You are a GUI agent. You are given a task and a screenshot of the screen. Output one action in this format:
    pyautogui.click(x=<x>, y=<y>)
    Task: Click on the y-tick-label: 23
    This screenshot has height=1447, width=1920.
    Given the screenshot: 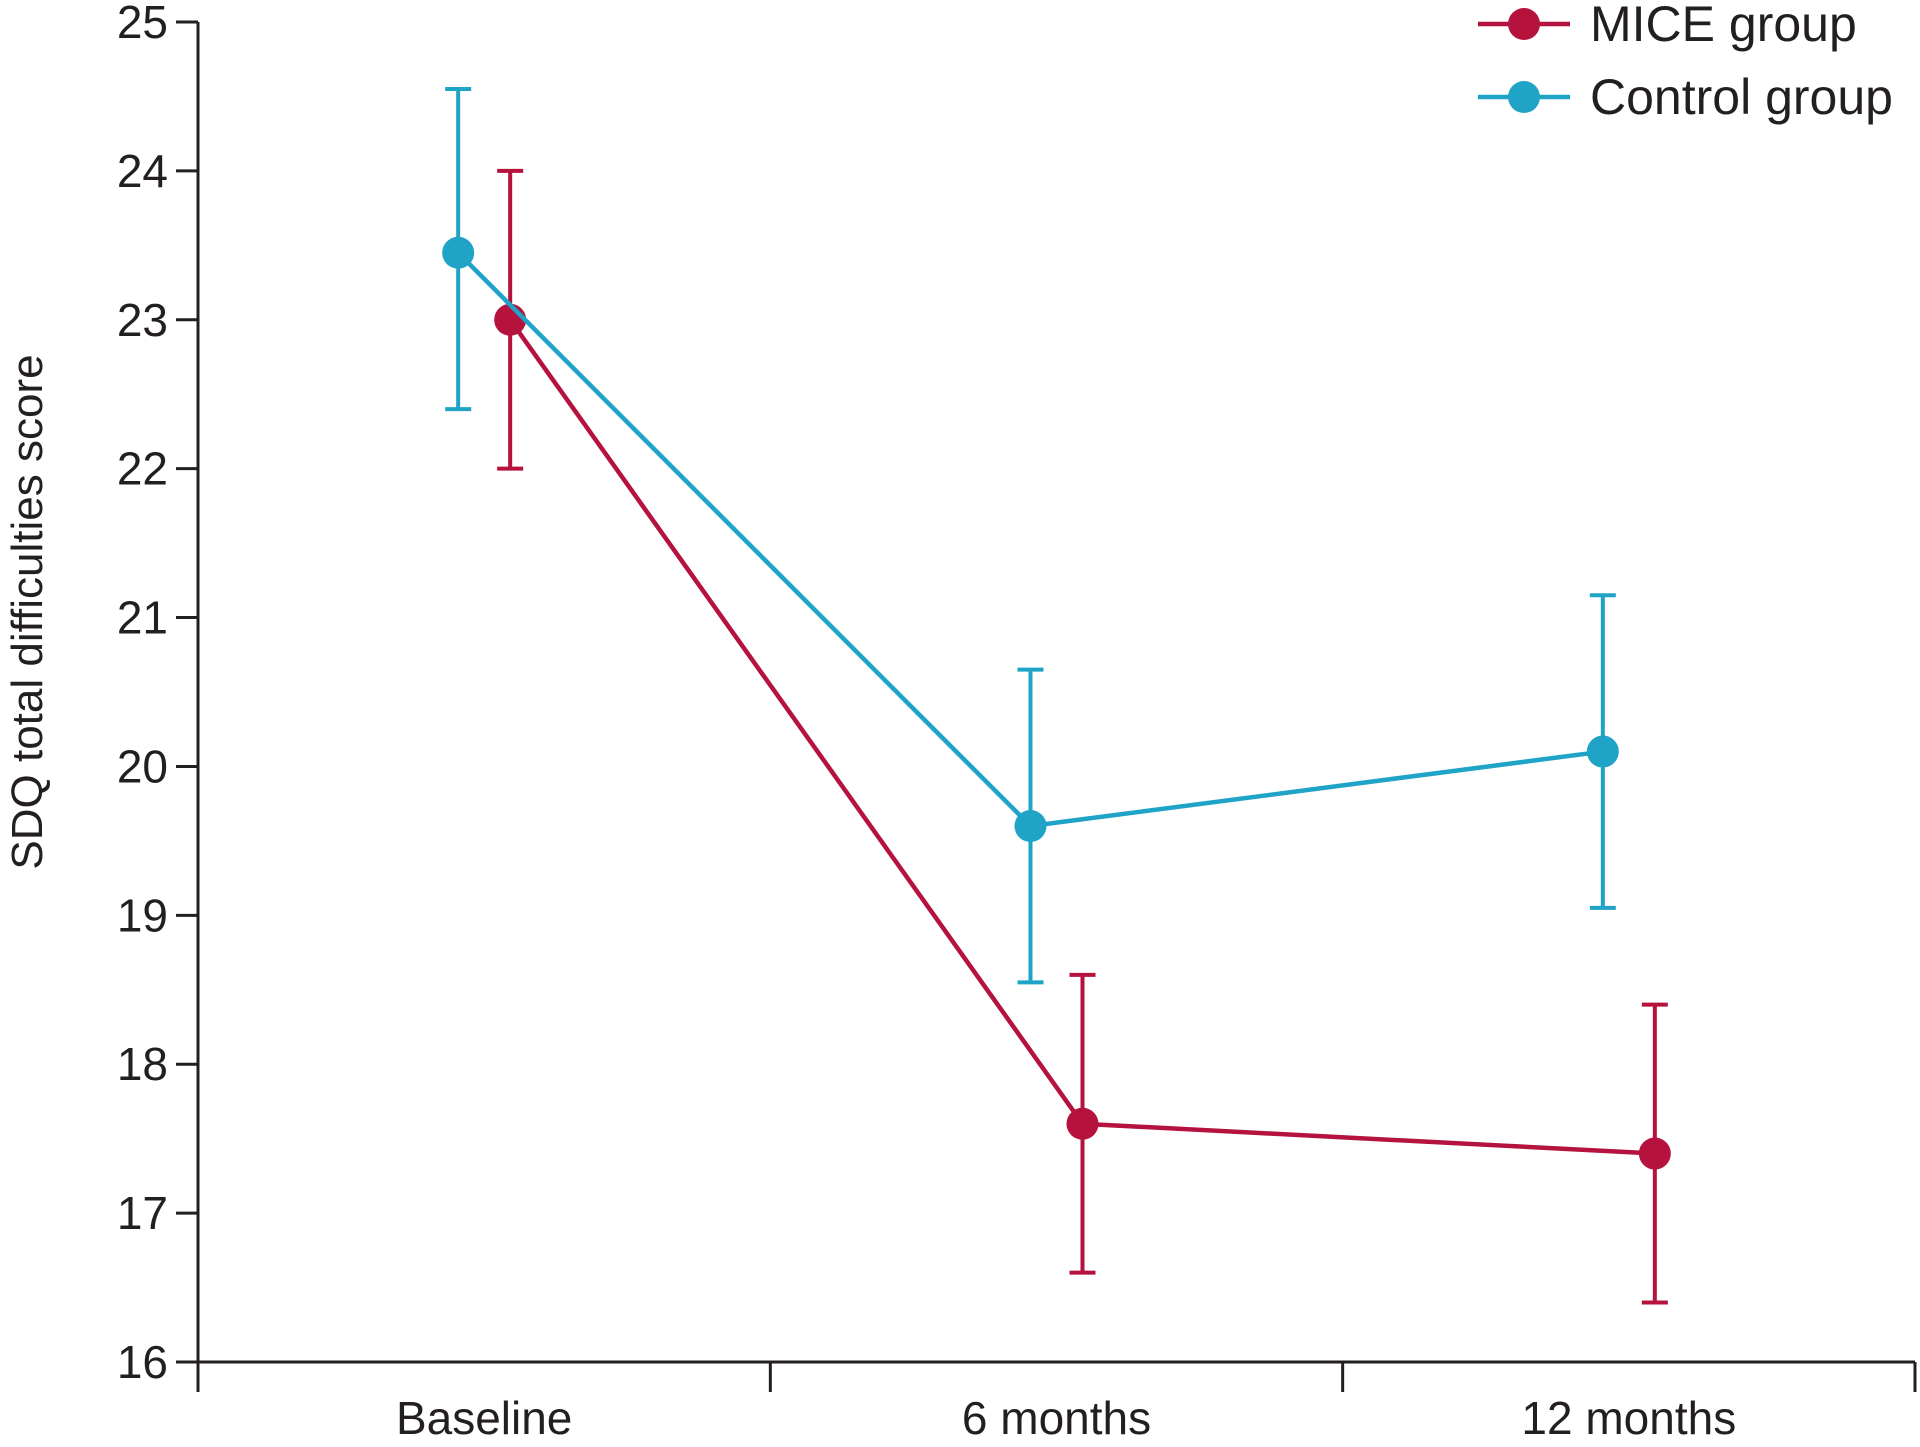 What is the action you would take?
    pyautogui.click(x=142, y=320)
    